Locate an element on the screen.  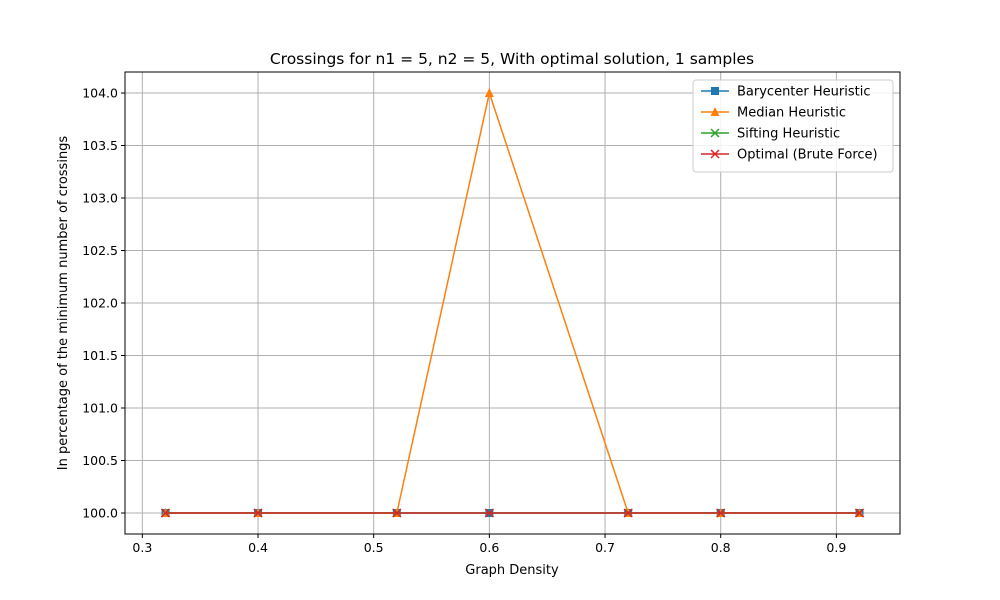
legend-optimal-brute-force-x-marker is located at coordinates (715, 154).